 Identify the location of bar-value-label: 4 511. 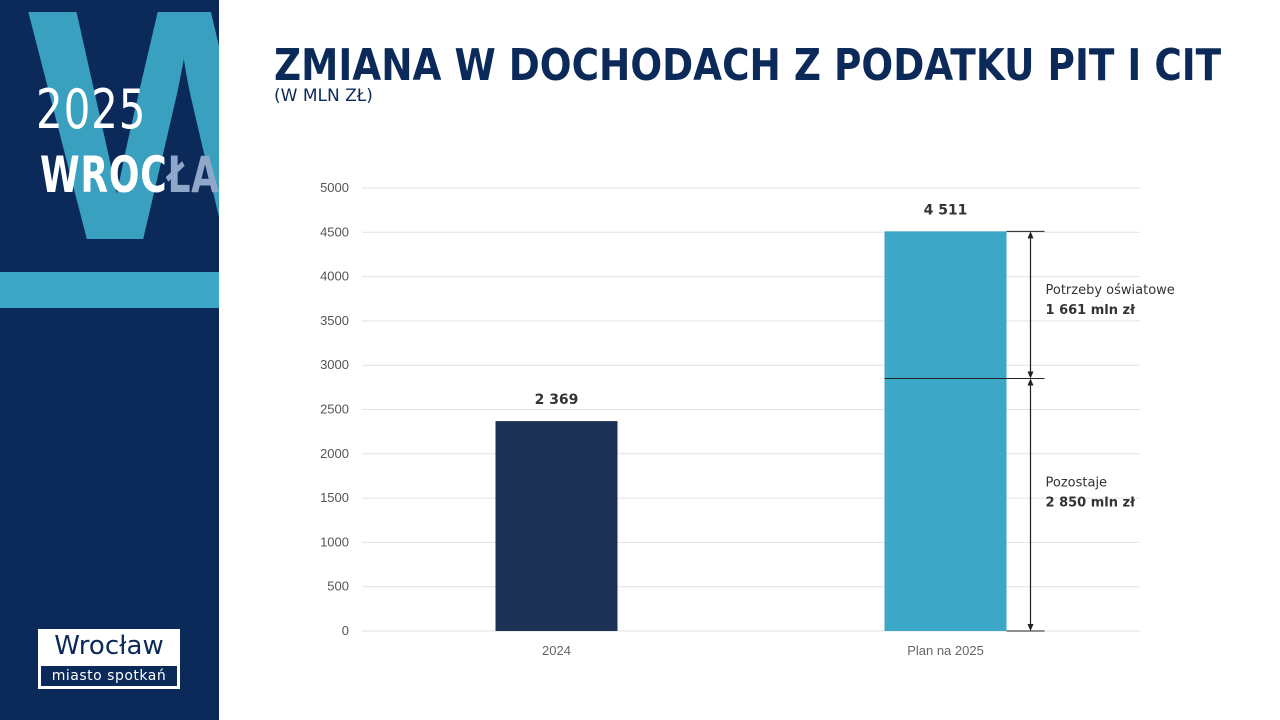
(946, 210).